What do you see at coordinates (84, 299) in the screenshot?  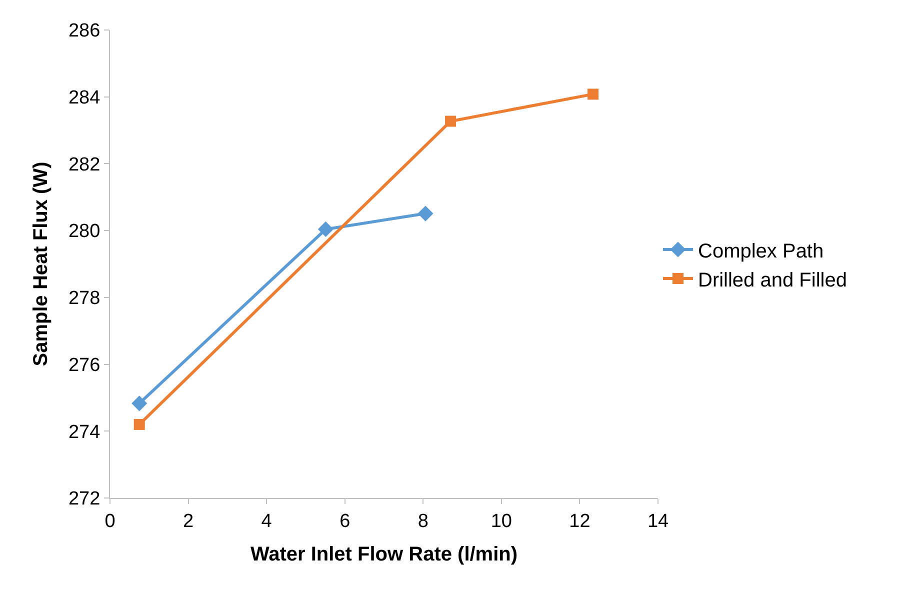 I see `y-tick-label: 278` at bounding box center [84, 299].